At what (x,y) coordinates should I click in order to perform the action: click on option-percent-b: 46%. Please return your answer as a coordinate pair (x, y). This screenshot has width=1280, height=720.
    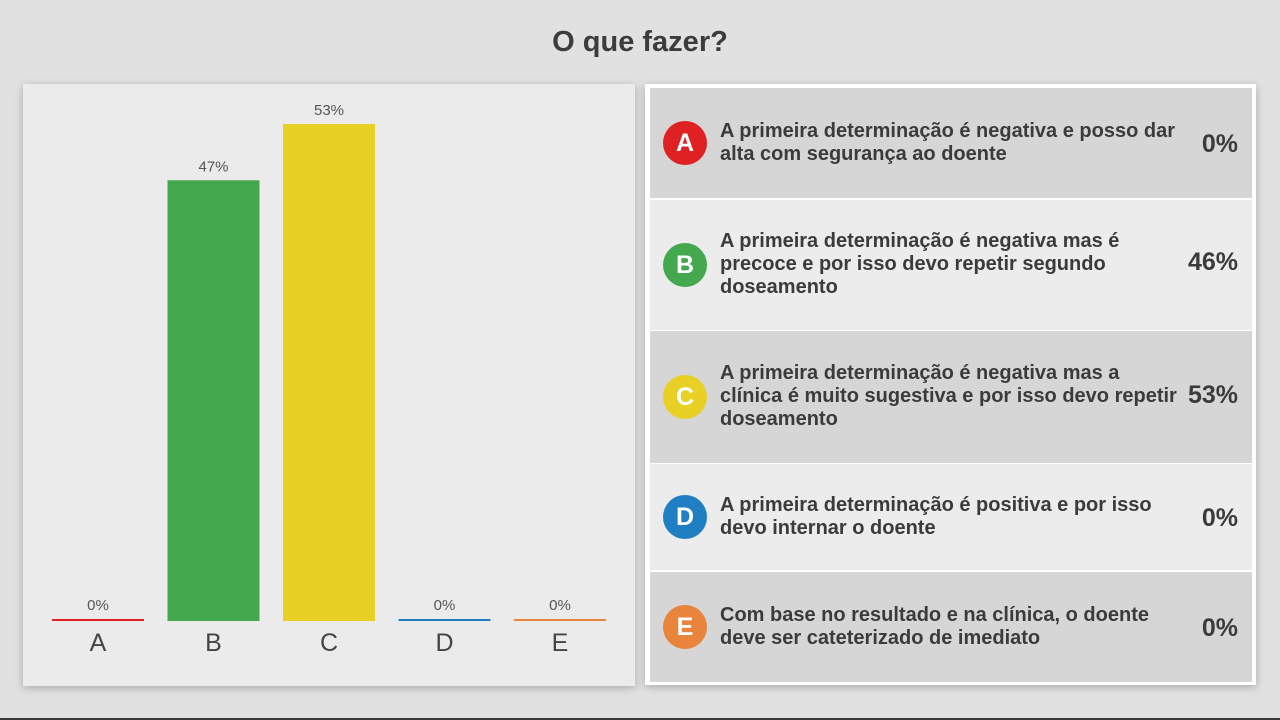
    Looking at the image, I should click on (1212, 262).